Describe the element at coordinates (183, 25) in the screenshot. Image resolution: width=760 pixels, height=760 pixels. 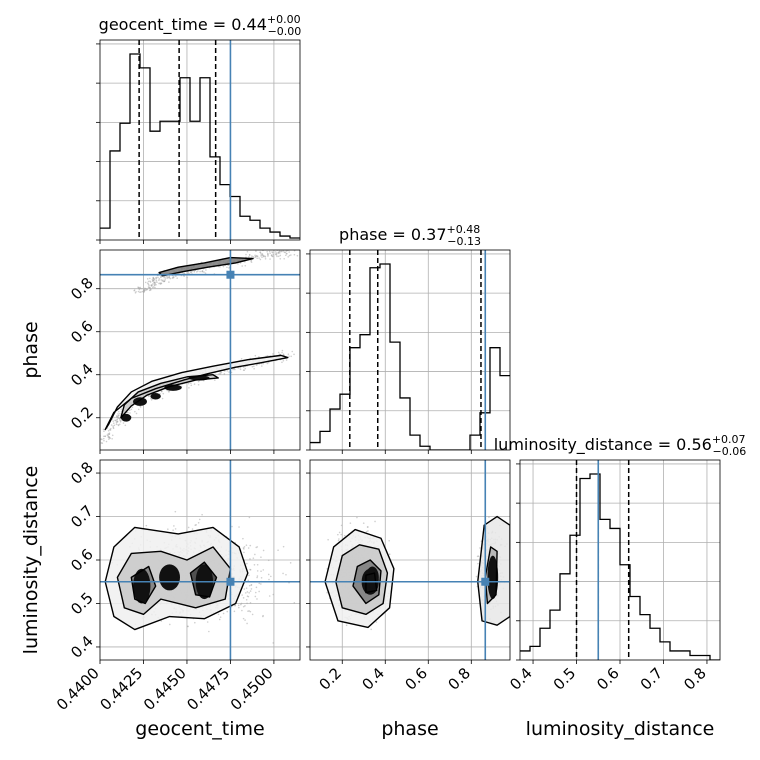
I see `title-main: geocent_time = 0.44` at that location.